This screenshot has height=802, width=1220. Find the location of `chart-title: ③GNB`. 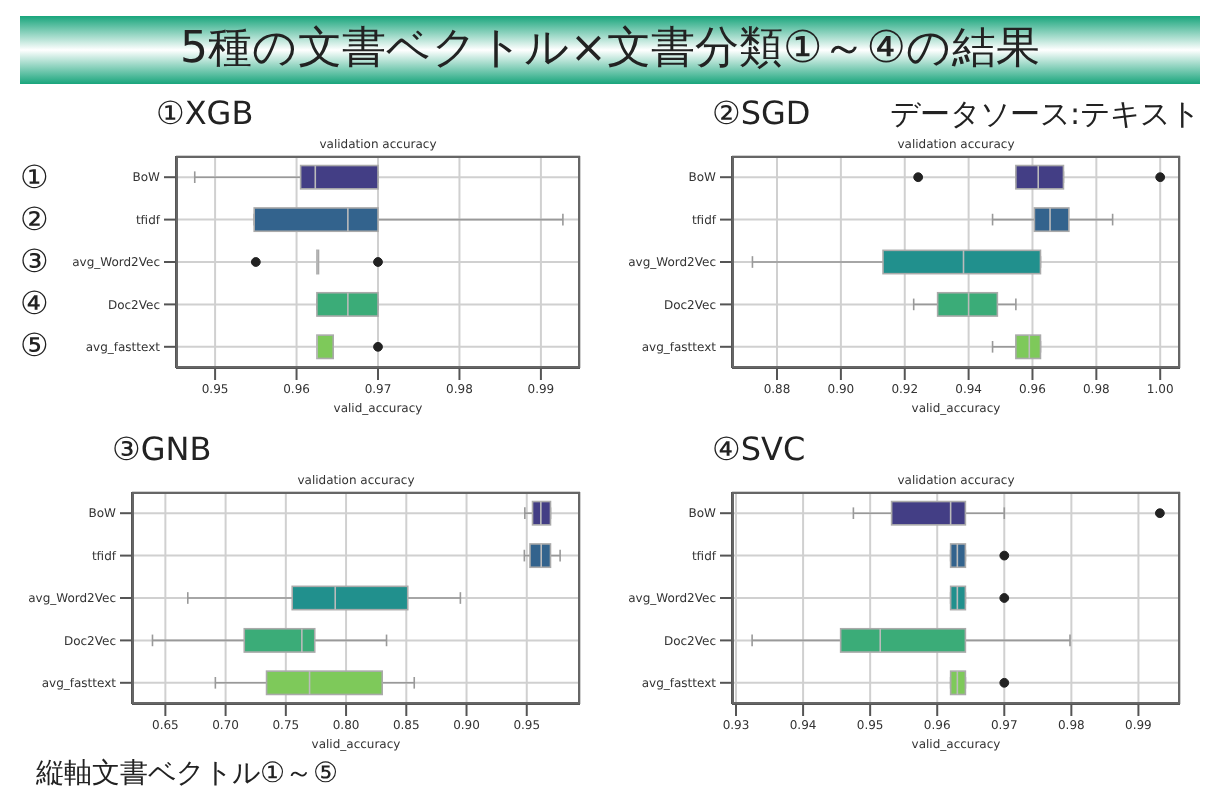

chart-title: ③GNB is located at coordinates (162, 449).